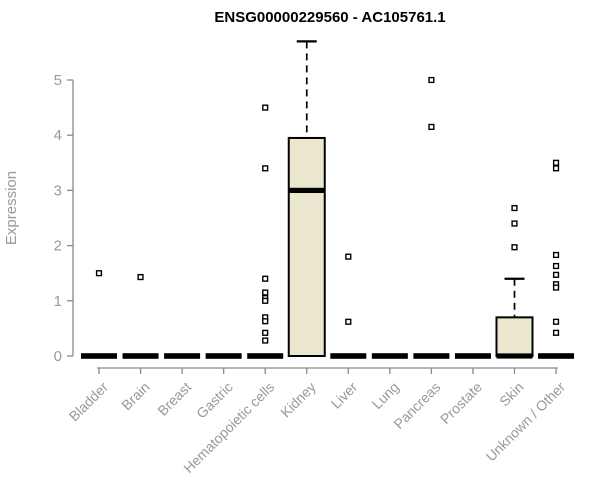 The image size is (600, 500). I want to click on y-tick-label-1: 1, so click(58, 301).